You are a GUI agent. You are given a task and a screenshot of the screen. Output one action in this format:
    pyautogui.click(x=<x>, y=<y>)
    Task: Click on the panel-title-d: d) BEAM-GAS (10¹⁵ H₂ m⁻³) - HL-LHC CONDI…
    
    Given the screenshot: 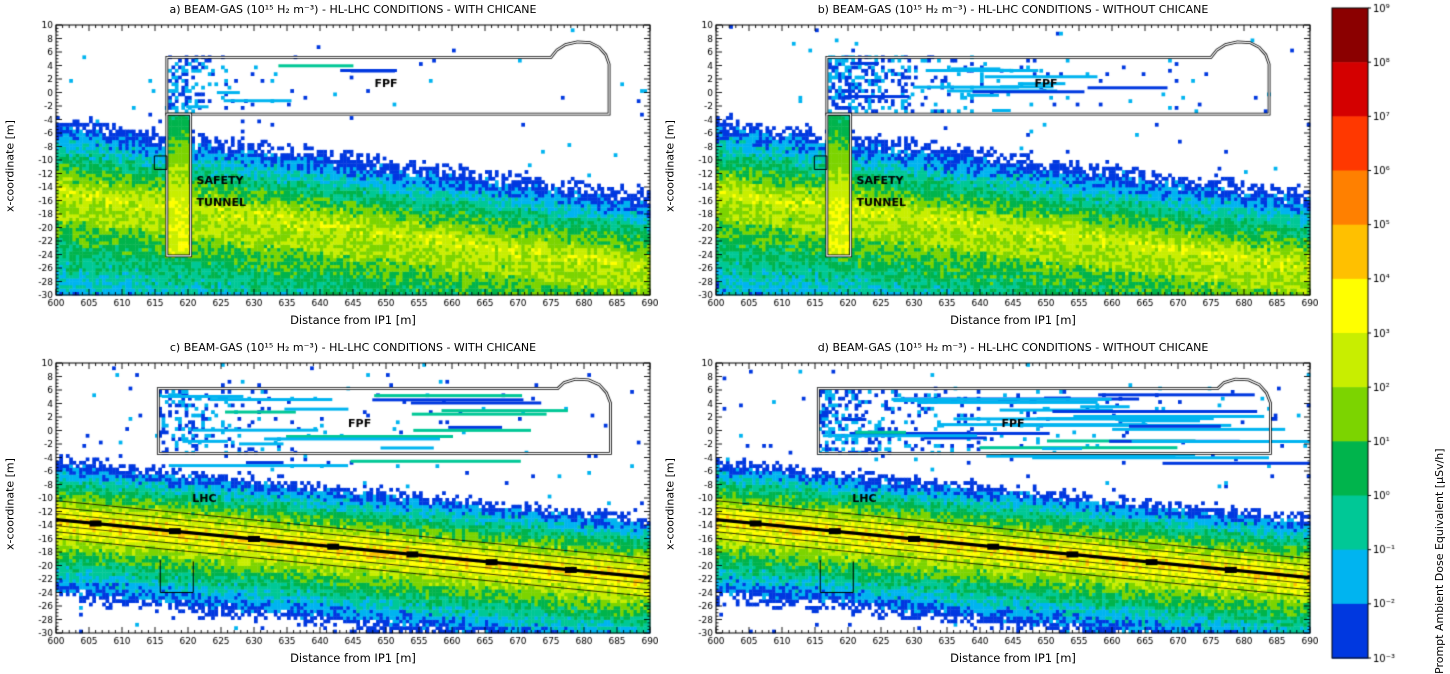 What is the action you would take?
    pyautogui.click(x=1013, y=347)
    